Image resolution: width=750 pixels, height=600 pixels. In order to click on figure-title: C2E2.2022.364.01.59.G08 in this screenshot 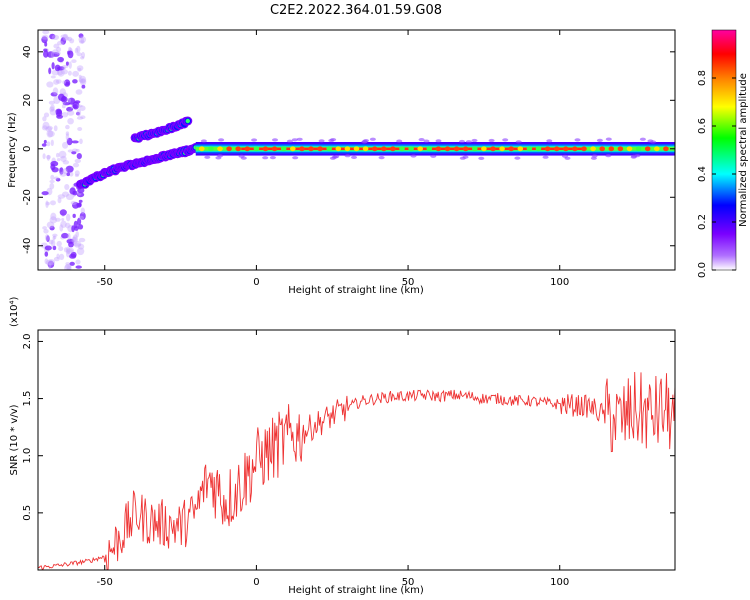, I will do `click(356, 10)`.